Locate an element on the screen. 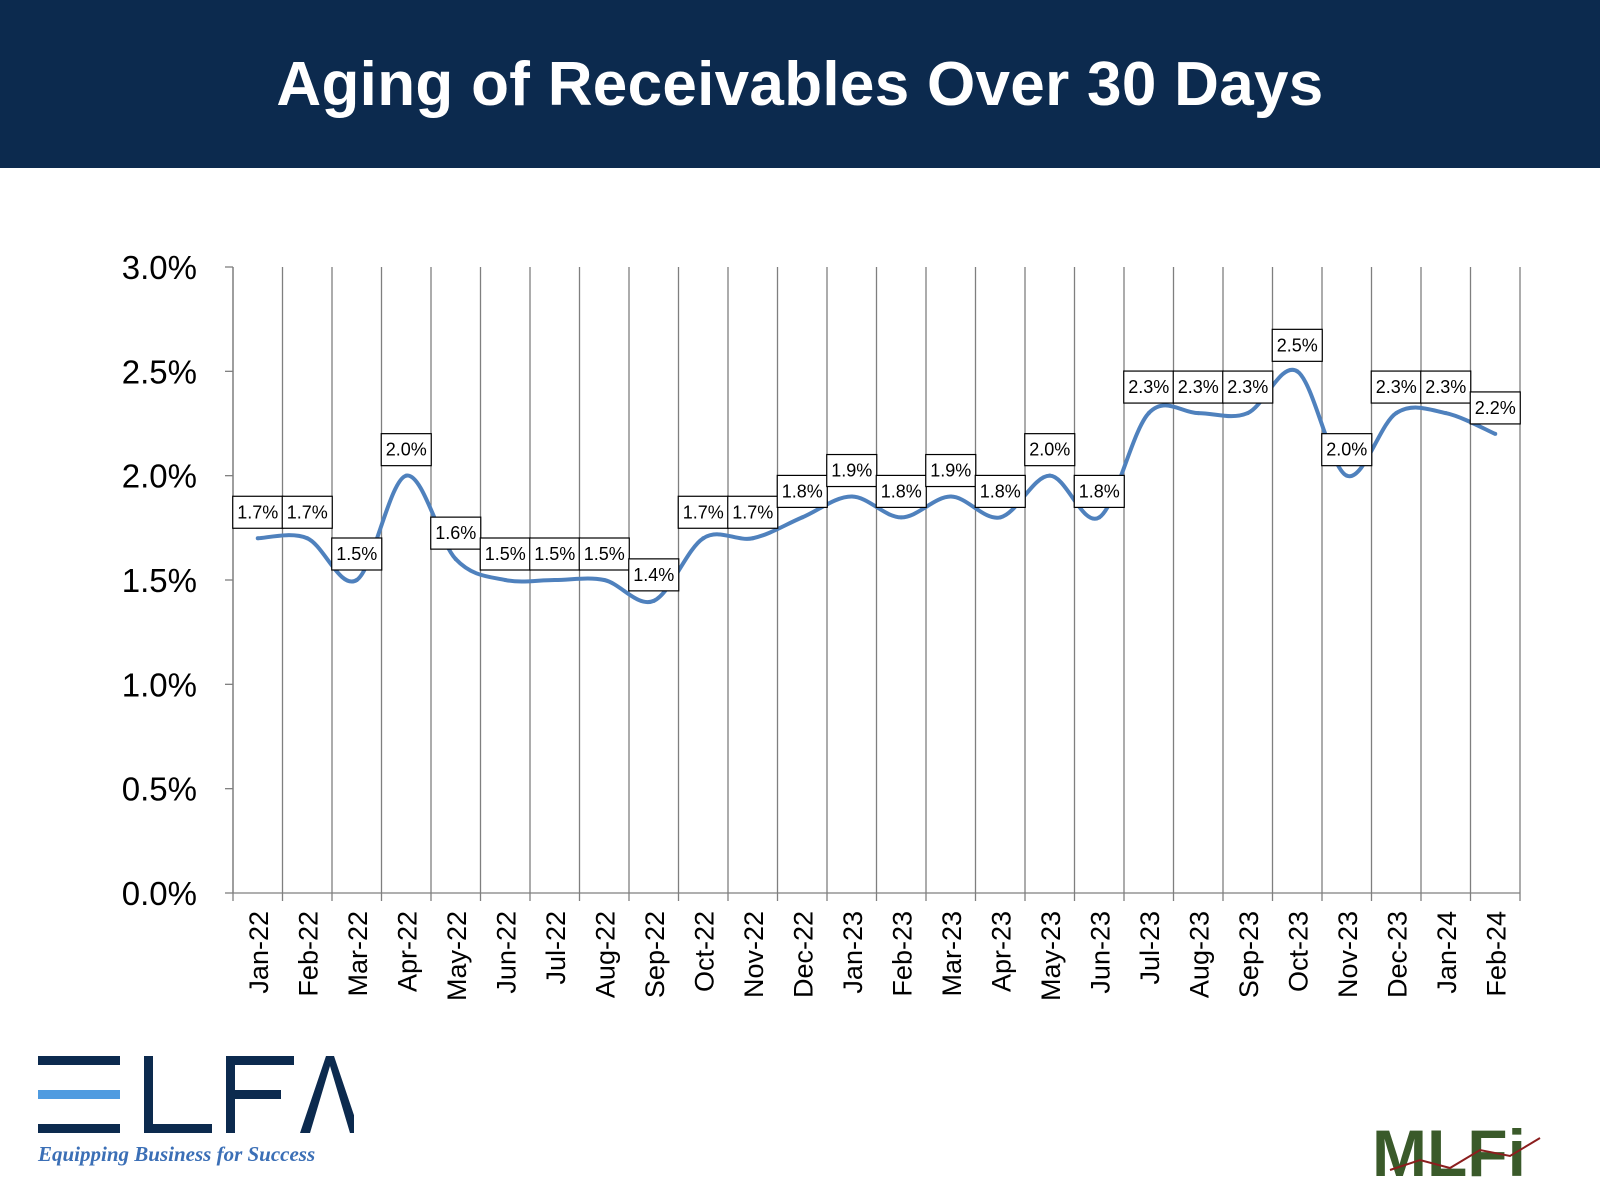 The height and width of the screenshot is (1200, 1600). x-tick-label: Sep-23 is located at coordinates (1249, 954).